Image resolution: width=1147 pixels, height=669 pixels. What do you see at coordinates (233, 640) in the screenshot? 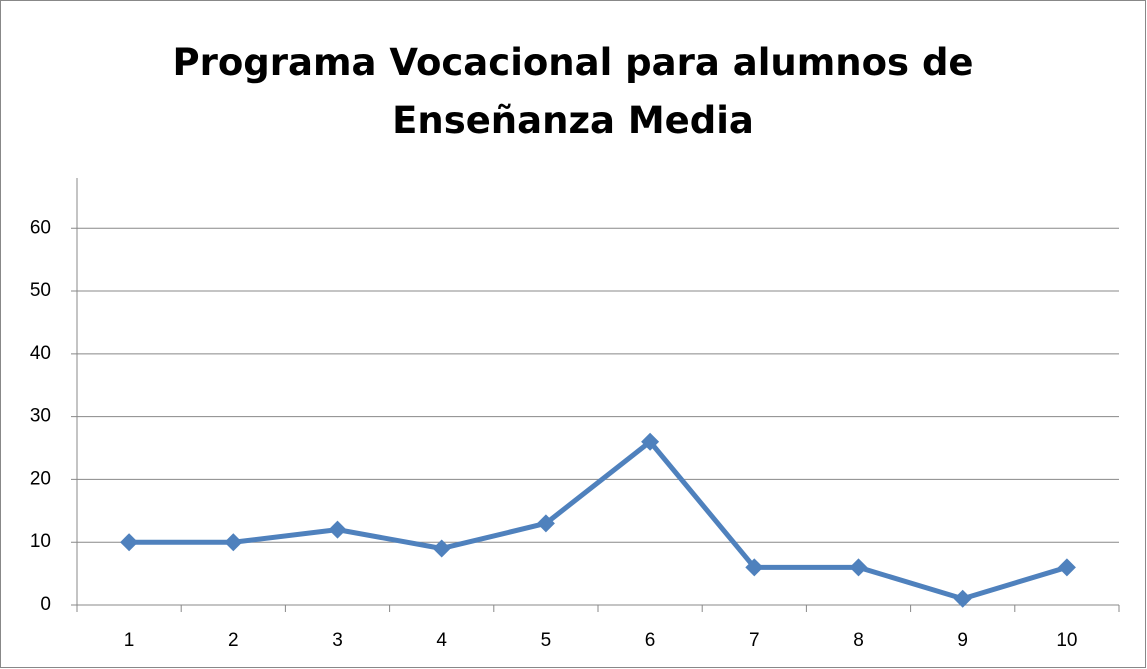
I see `x-tick-label: 2` at bounding box center [233, 640].